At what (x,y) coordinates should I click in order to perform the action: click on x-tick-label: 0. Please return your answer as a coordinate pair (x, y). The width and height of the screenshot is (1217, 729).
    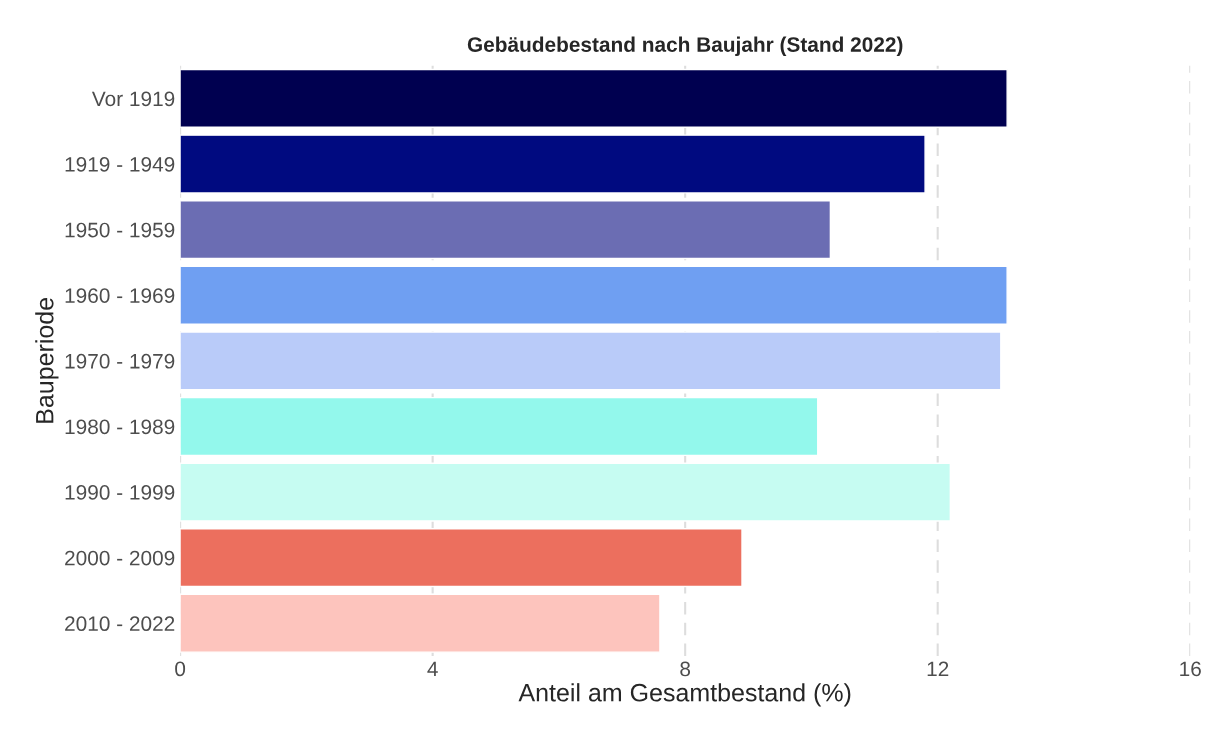
    Looking at the image, I should click on (180, 669).